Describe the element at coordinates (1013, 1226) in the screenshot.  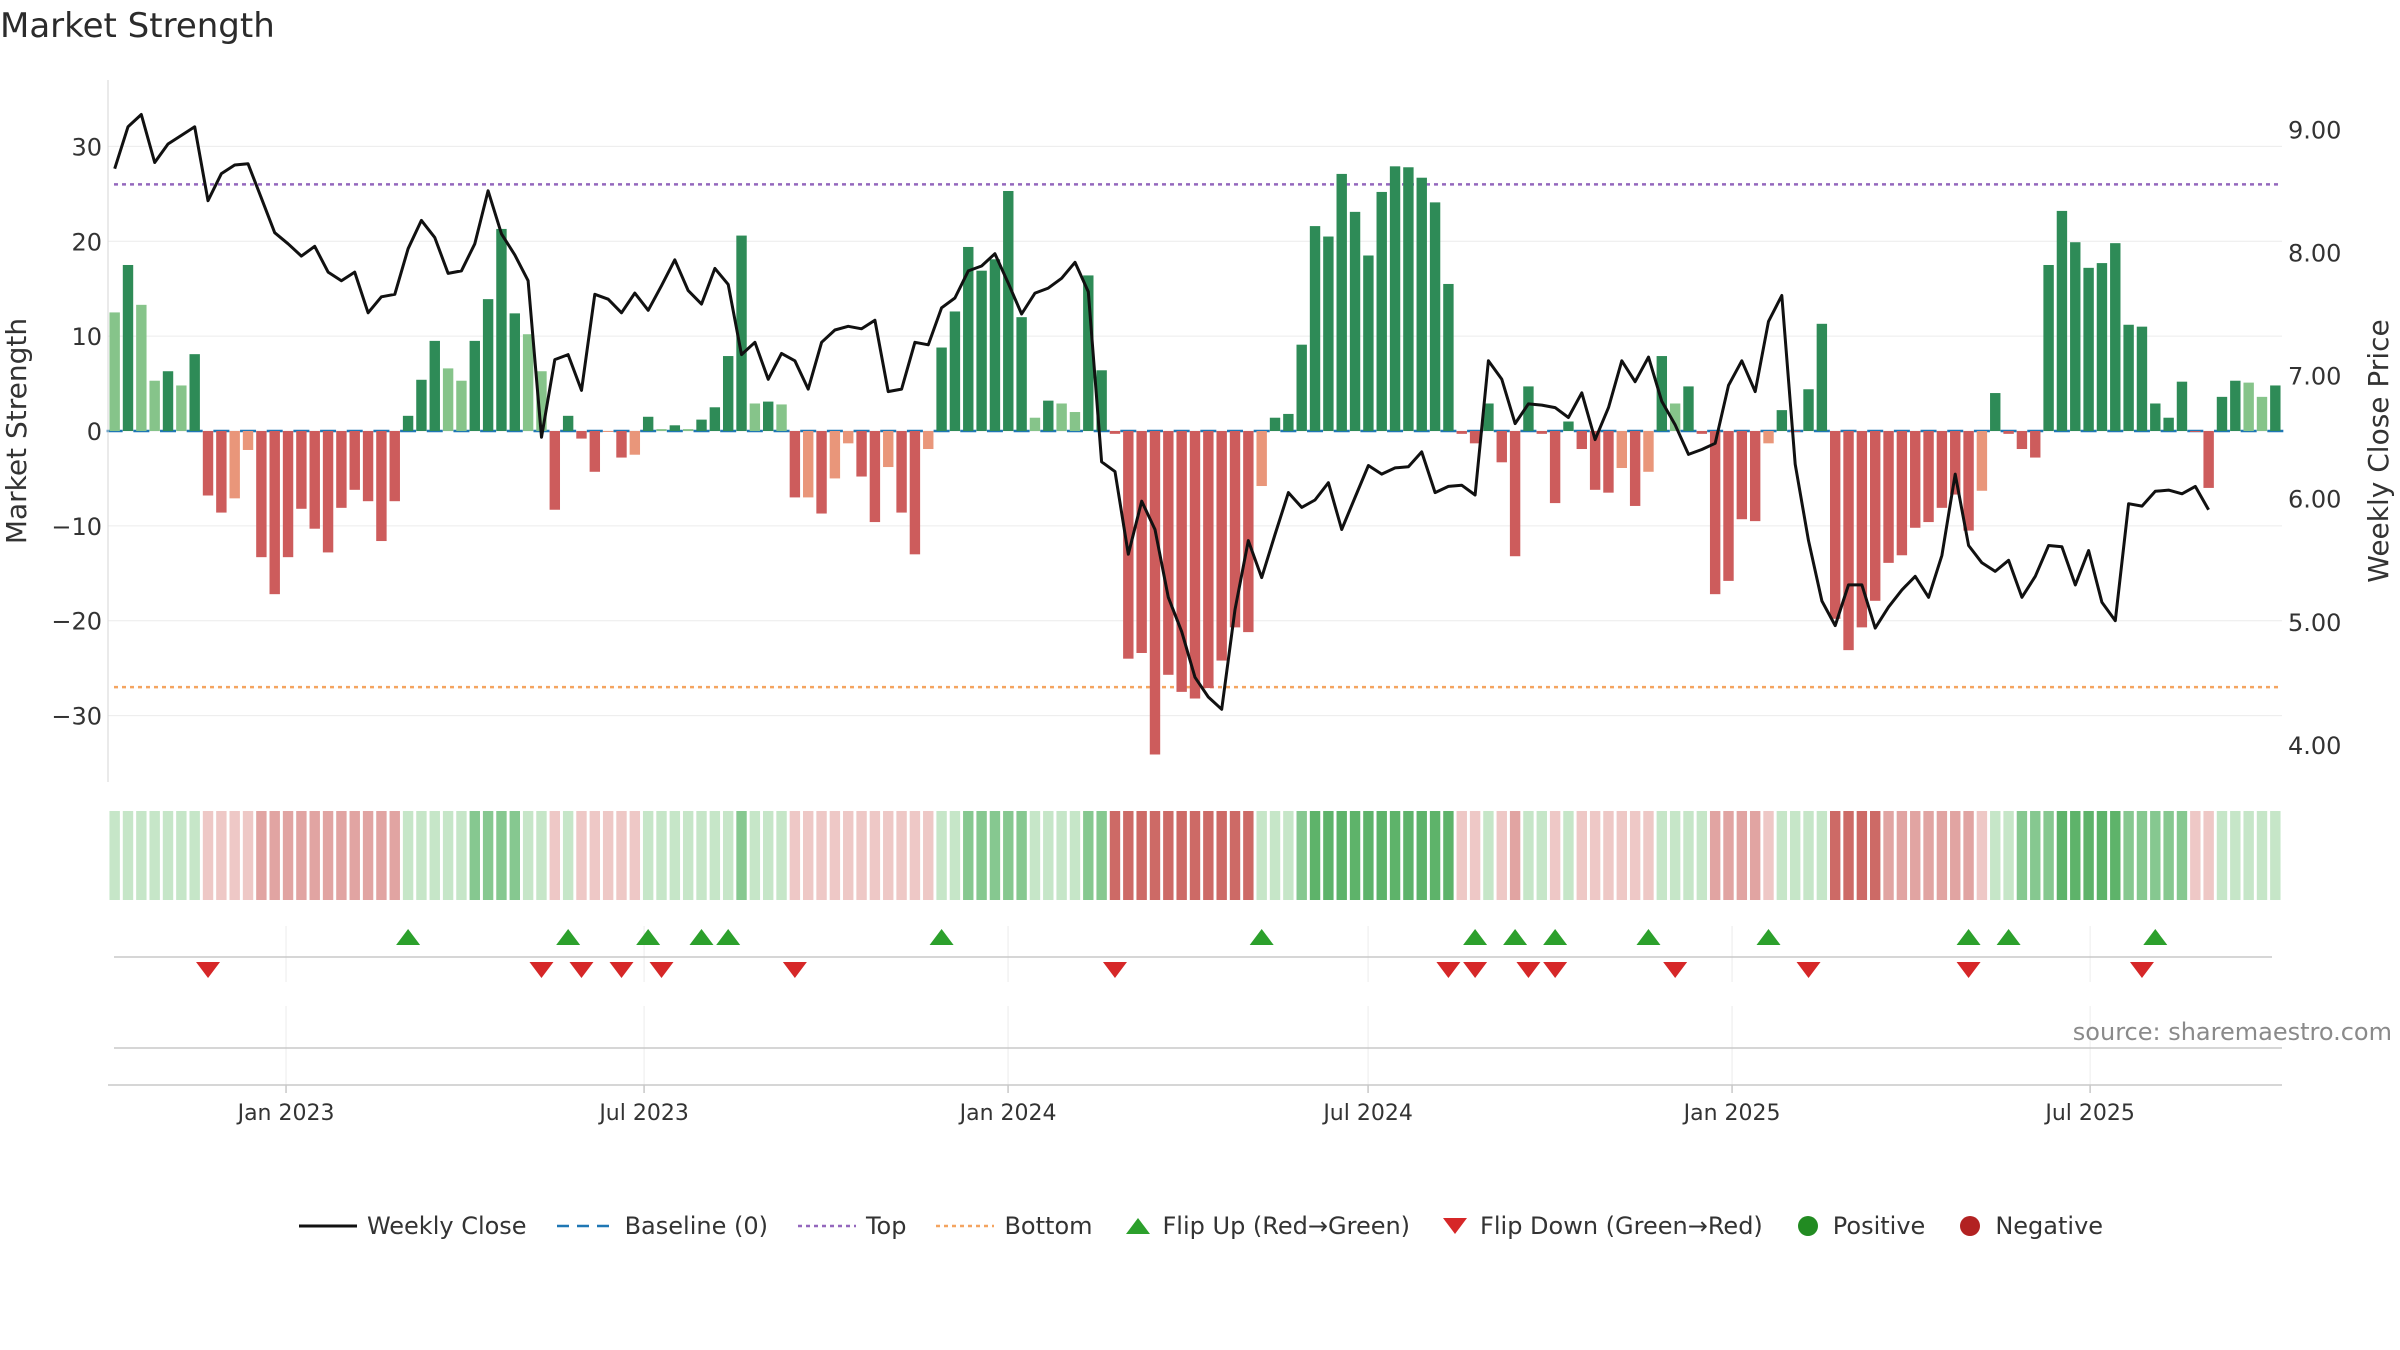
I see `legend-item-bottom: Bottom` at that location.